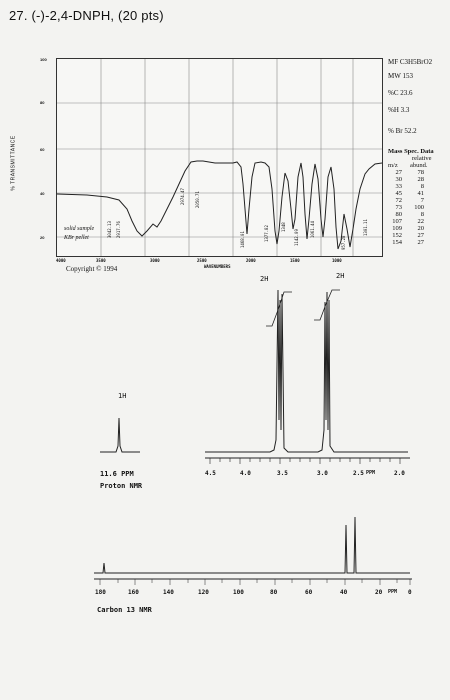 The width and height of the screenshot is (450, 700). I want to click on mass-spec-row: 152 27, so click(417, 235).